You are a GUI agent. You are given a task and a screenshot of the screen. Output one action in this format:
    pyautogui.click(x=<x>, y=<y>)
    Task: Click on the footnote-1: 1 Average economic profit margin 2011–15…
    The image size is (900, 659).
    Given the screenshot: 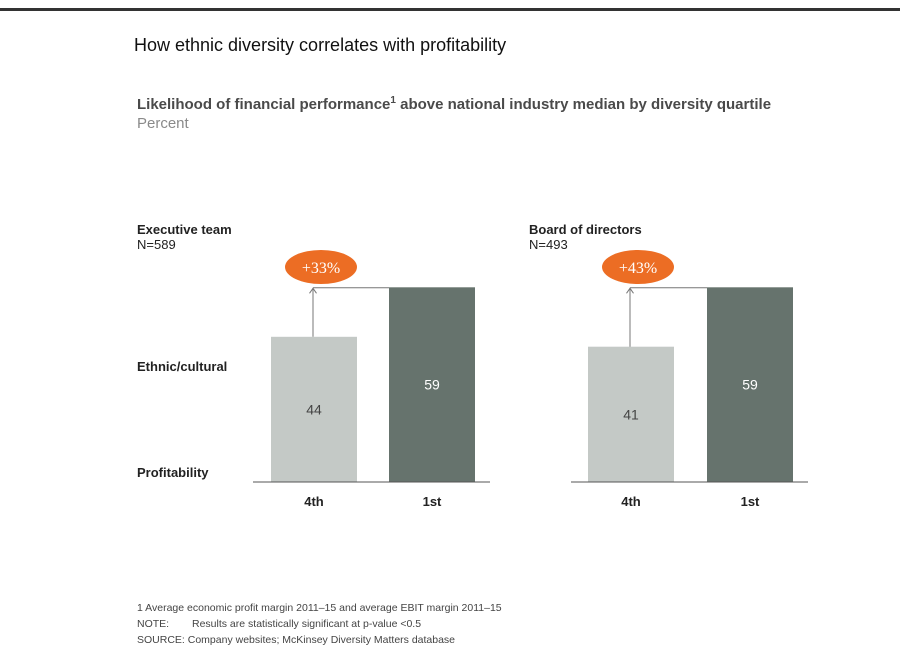 What is the action you would take?
    pyautogui.click(x=319, y=608)
    